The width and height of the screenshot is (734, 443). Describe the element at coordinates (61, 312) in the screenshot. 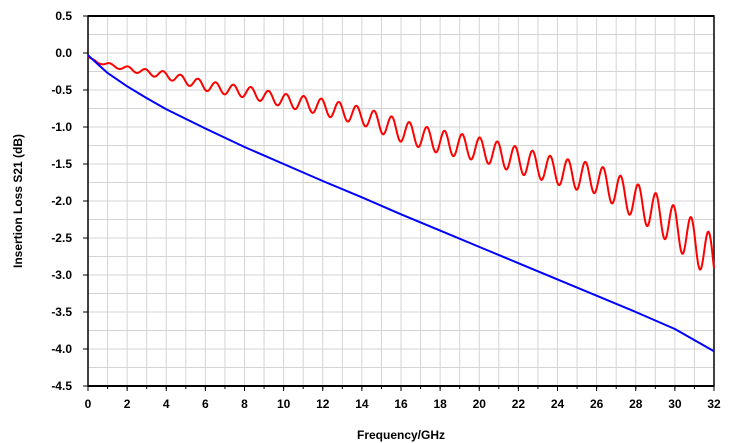

I see `y-tick-label: -3.5` at that location.